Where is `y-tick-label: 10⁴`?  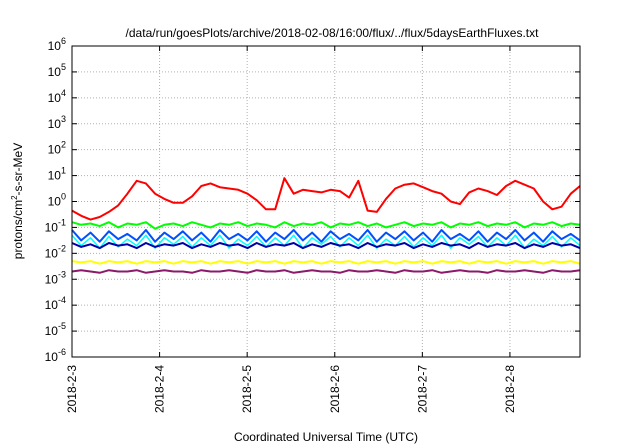
y-tick-label: 10⁴ is located at coordinates (57, 96).